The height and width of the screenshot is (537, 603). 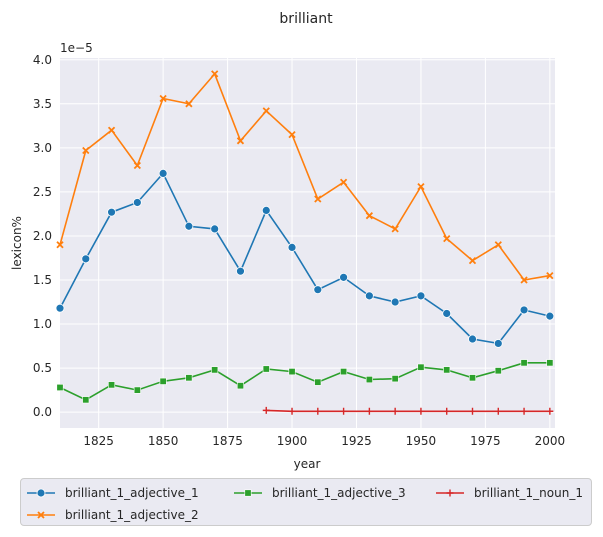 I want to click on x-tick-label: 1875, so click(x=227, y=441).